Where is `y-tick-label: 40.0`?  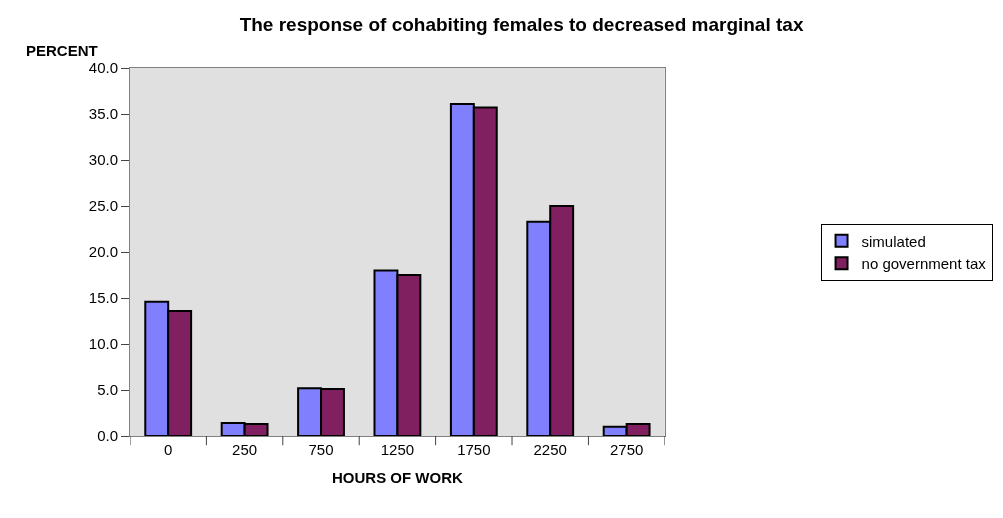 y-tick-label: 40.0 is located at coordinates (103, 68).